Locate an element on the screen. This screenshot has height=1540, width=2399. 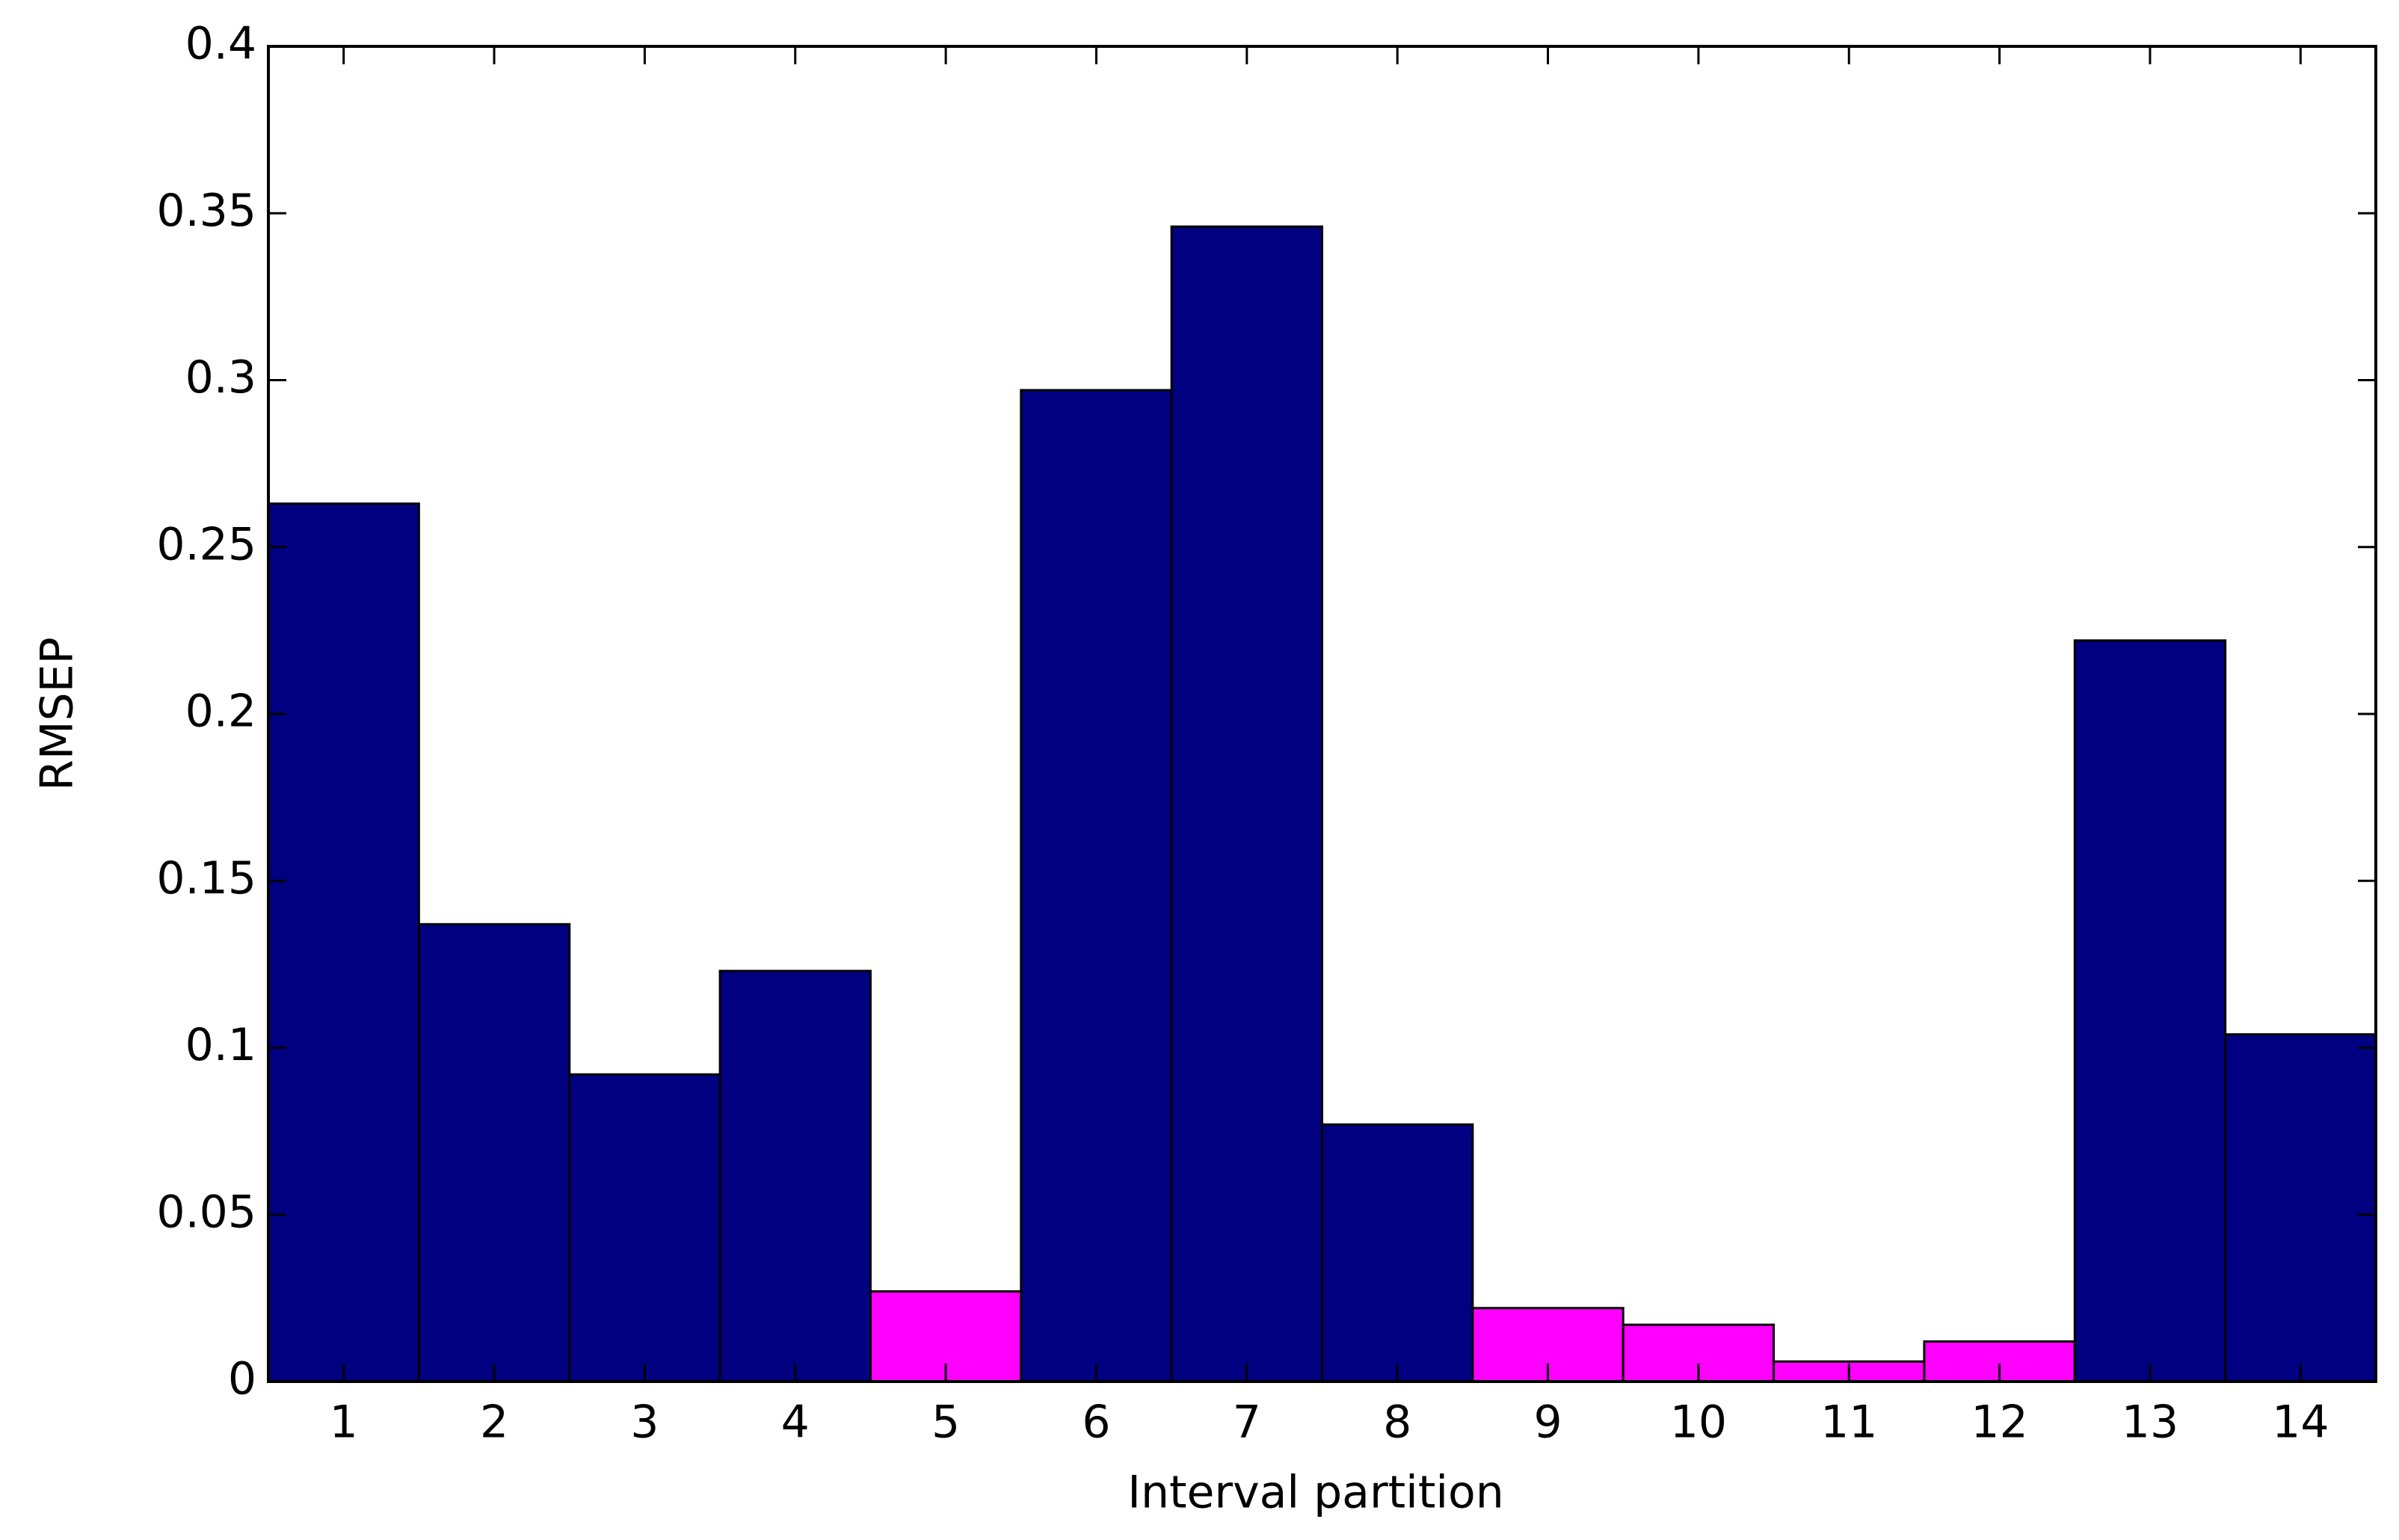
x-tick-label: 1 is located at coordinates (344, 1422).